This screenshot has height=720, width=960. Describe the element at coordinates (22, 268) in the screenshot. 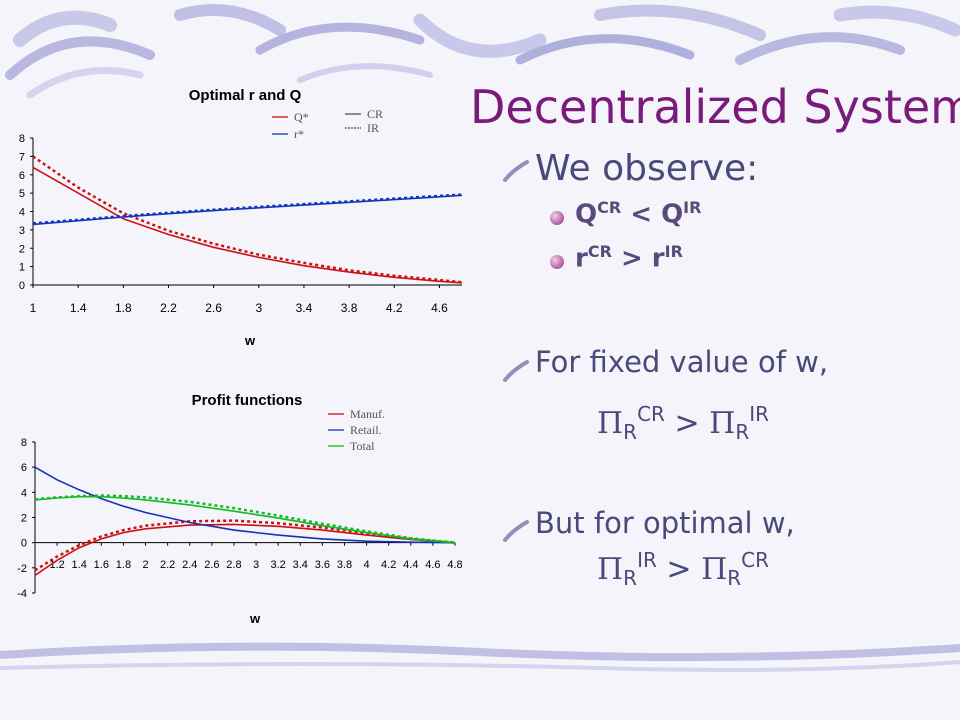

I see `y-tick-label: 1` at that location.